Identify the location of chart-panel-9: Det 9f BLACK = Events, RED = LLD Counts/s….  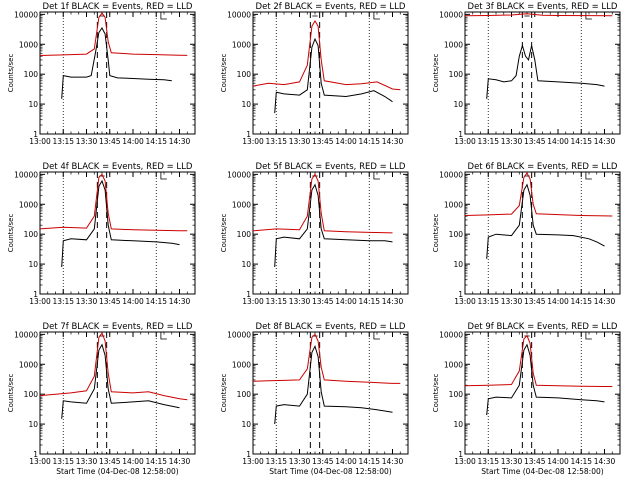
(526, 399).